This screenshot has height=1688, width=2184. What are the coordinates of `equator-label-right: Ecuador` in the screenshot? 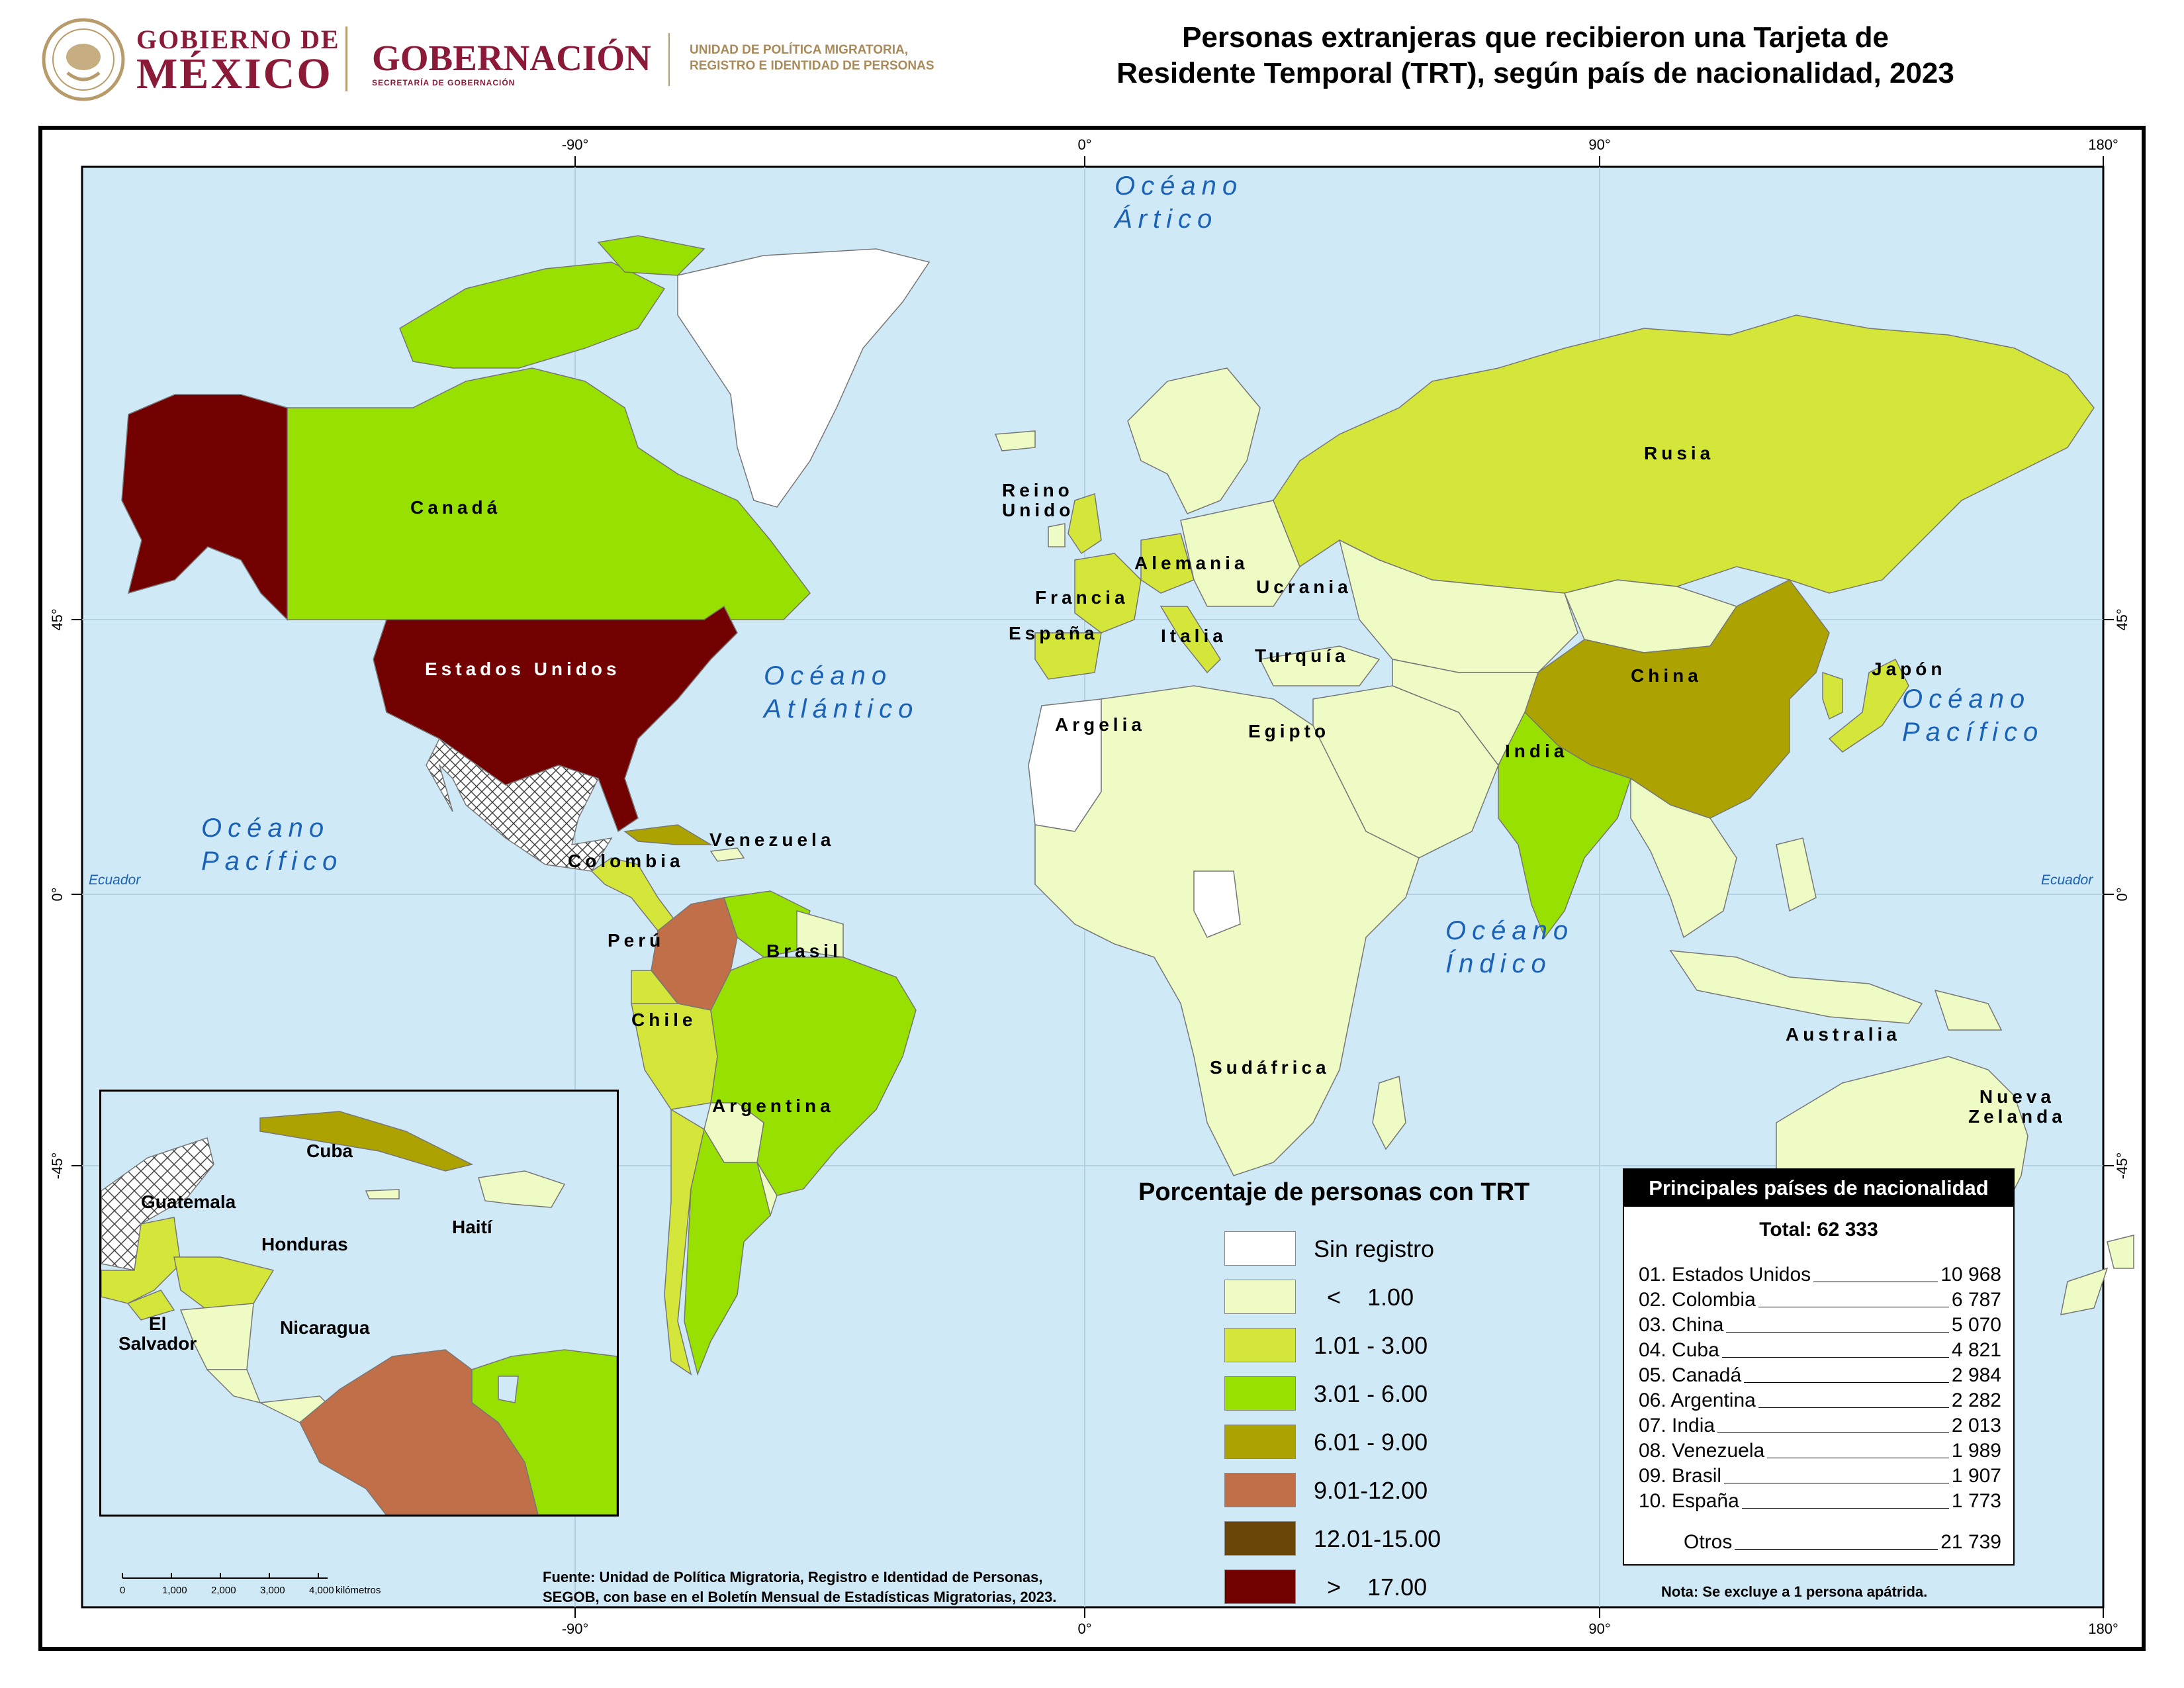 It's located at (2067, 880).